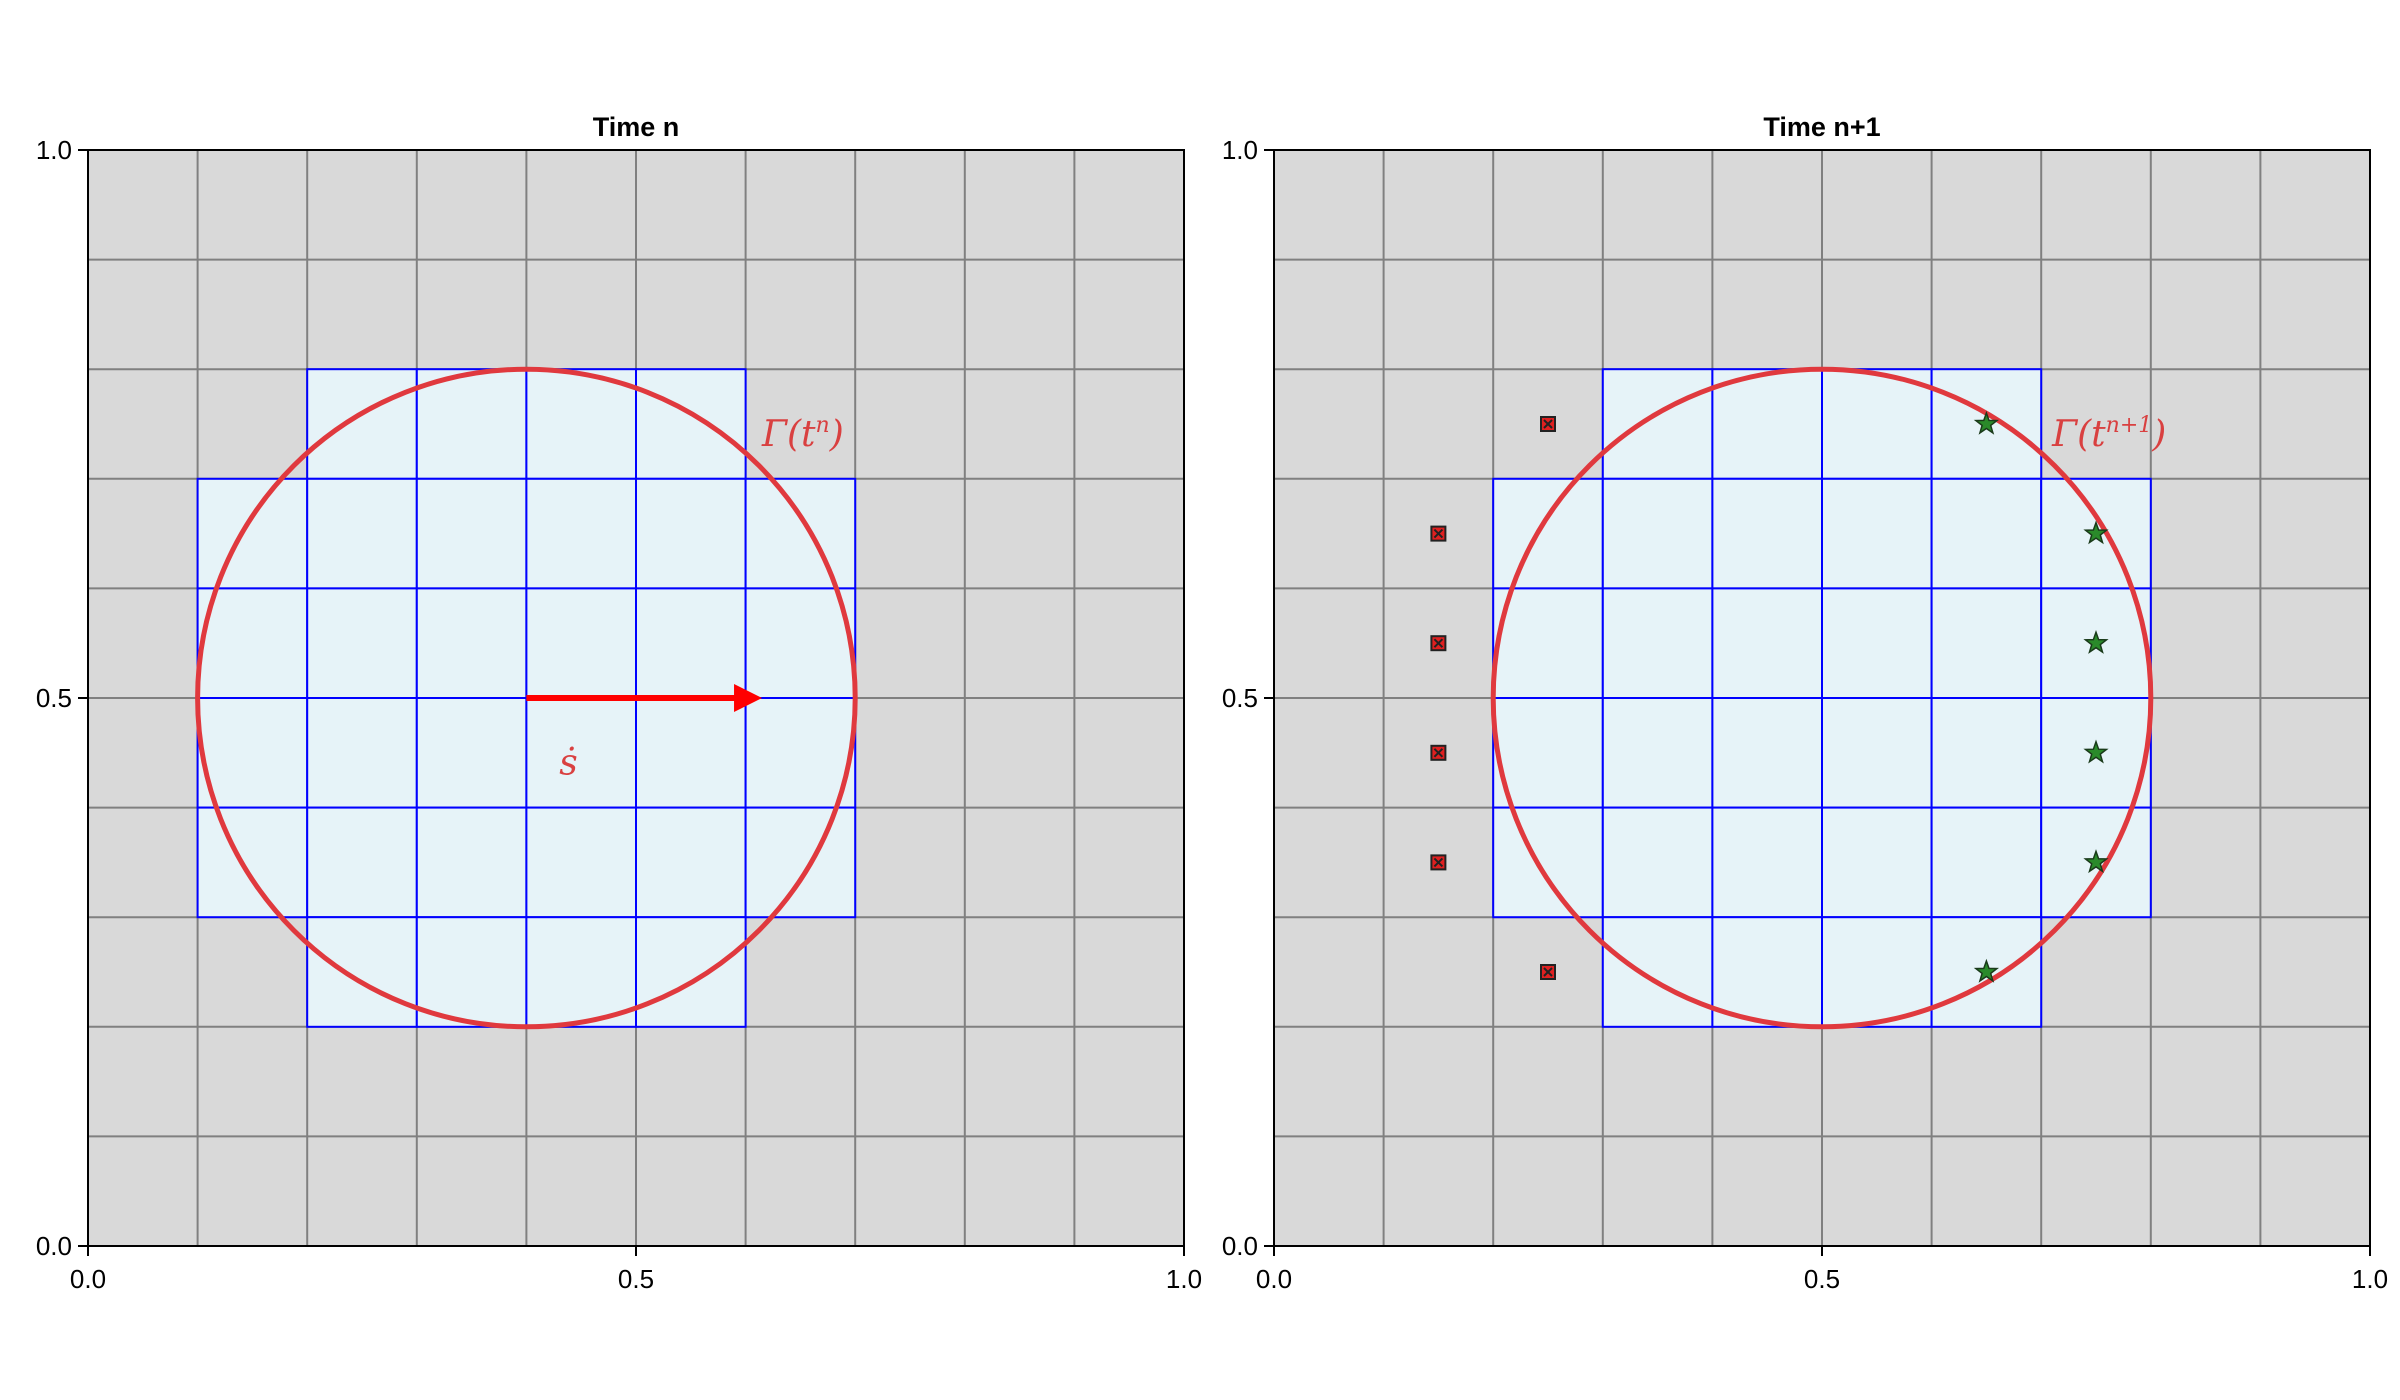 The width and height of the screenshot is (2400, 1400). What do you see at coordinates (748, 698) in the screenshot?
I see `arrowhead` at bounding box center [748, 698].